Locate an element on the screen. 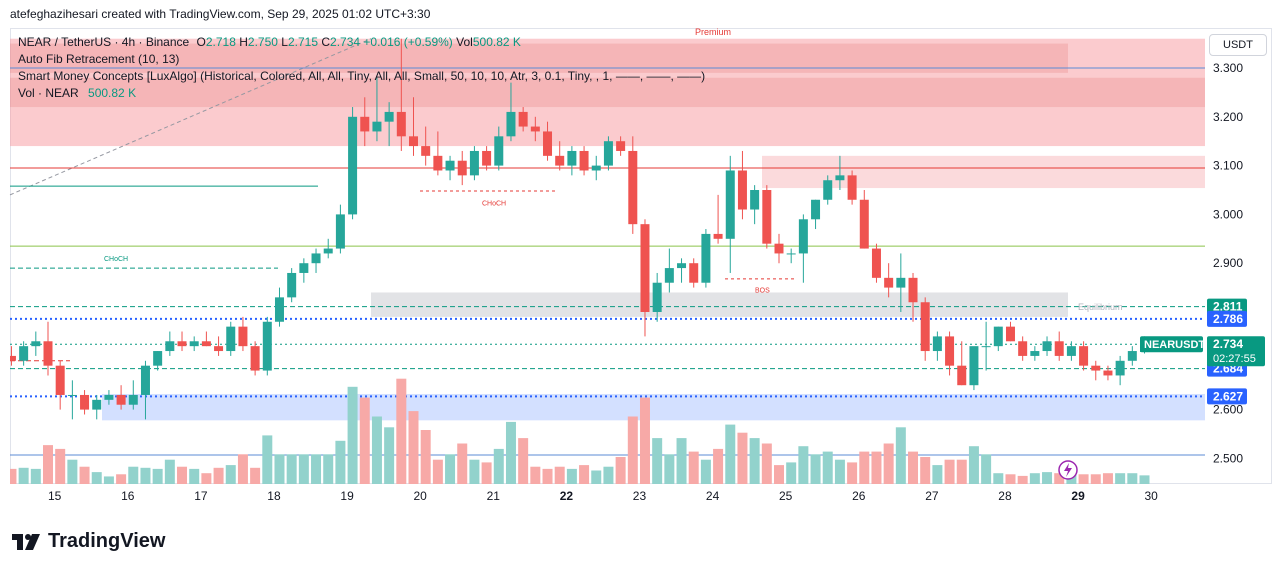 The image size is (1281, 571). countdown-text: 02:27:55 is located at coordinates (1234, 359).